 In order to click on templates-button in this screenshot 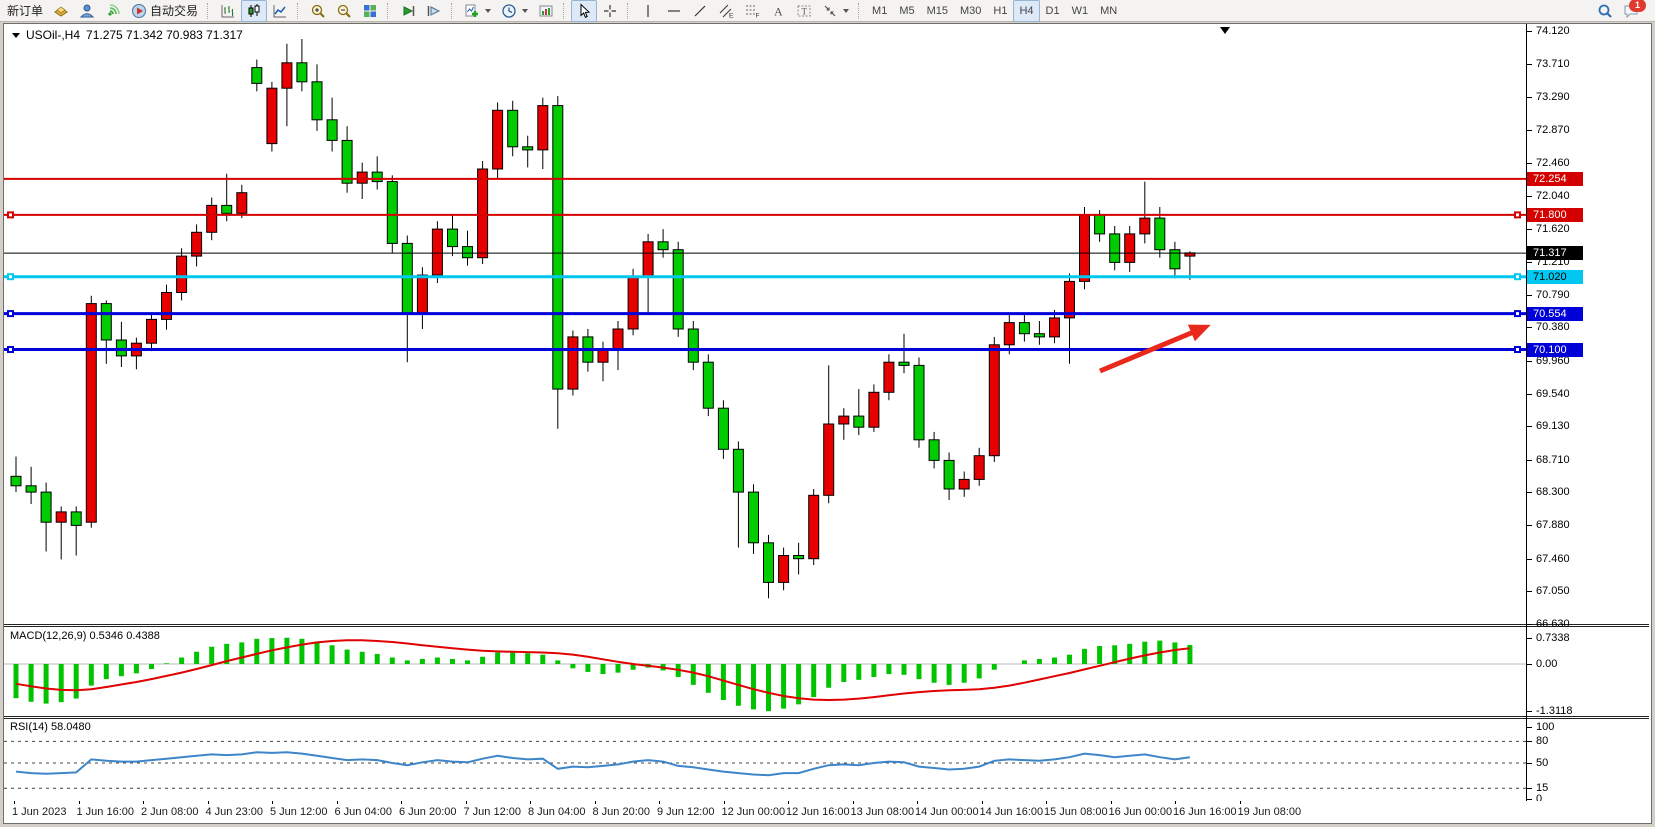, I will do `click(546, 11)`.